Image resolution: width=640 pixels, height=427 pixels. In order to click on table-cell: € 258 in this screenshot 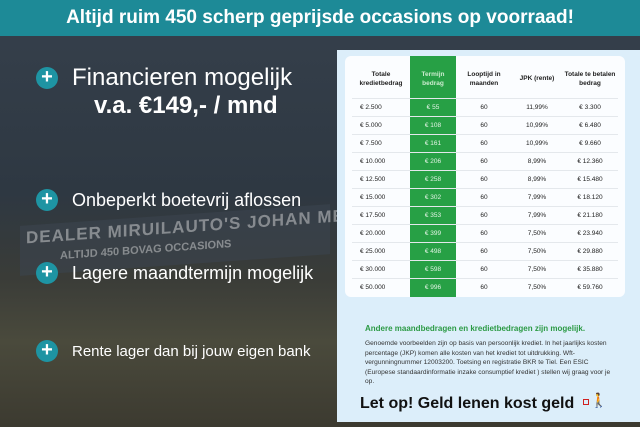, I will do `click(433, 178)`.